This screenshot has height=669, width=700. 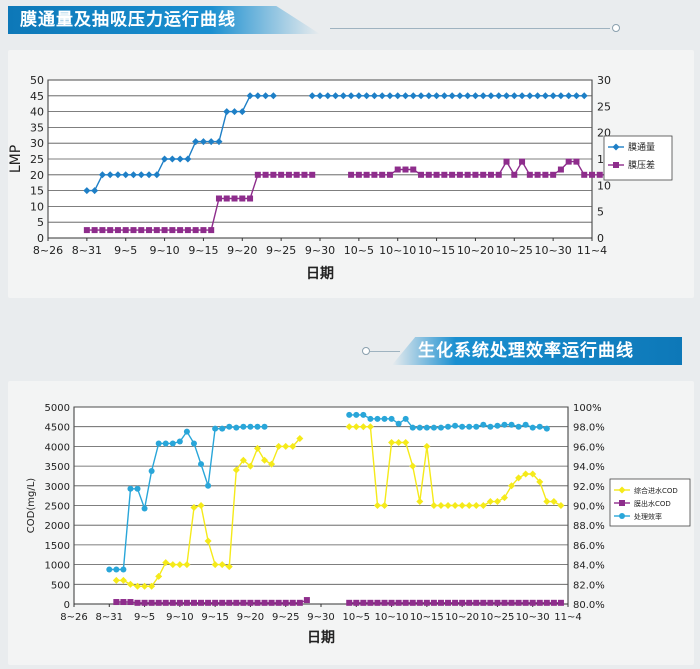 I want to click on y-tick-label: 10, so click(x=37, y=206).